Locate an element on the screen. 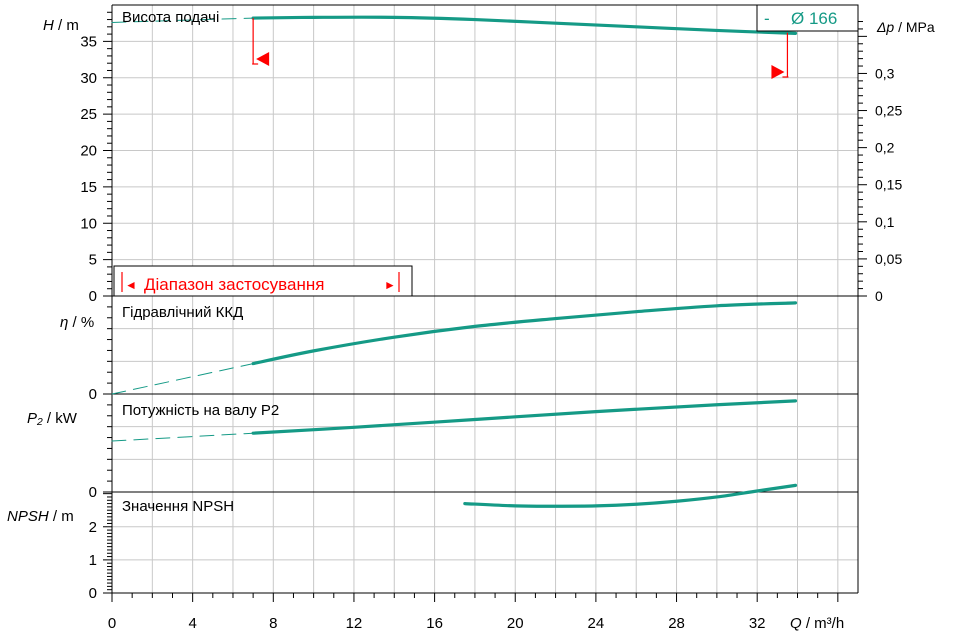 Image resolution: width=953 pixels, height=634 pixels. range-right-arrow: ► is located at coordinates (390, 285).